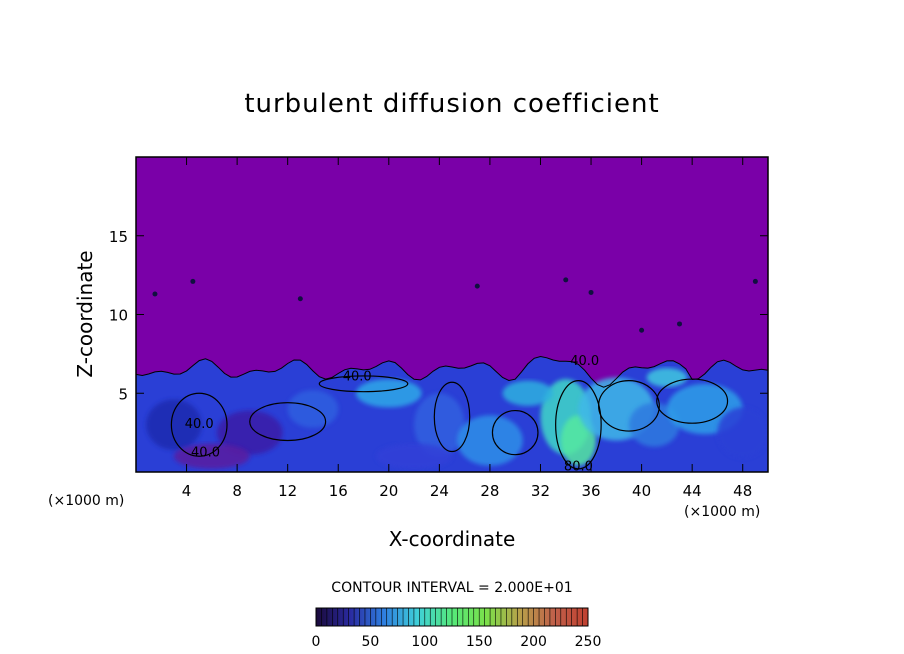  I want to click on colorbar-divisions, so click(452, 617).